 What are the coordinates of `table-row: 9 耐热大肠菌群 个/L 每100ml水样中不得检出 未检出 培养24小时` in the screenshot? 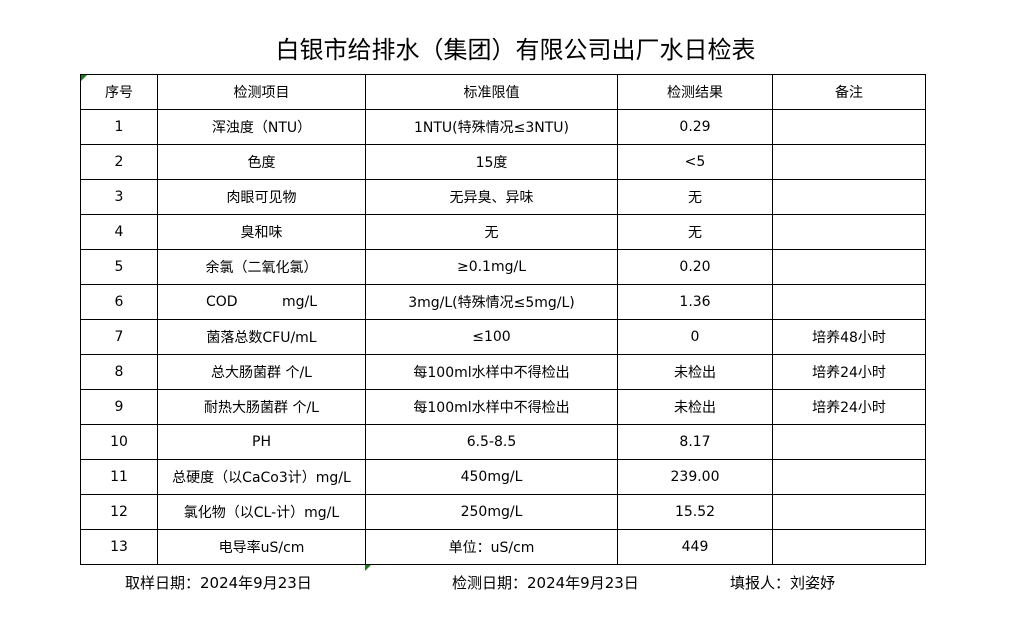 It's located at (503, 407).